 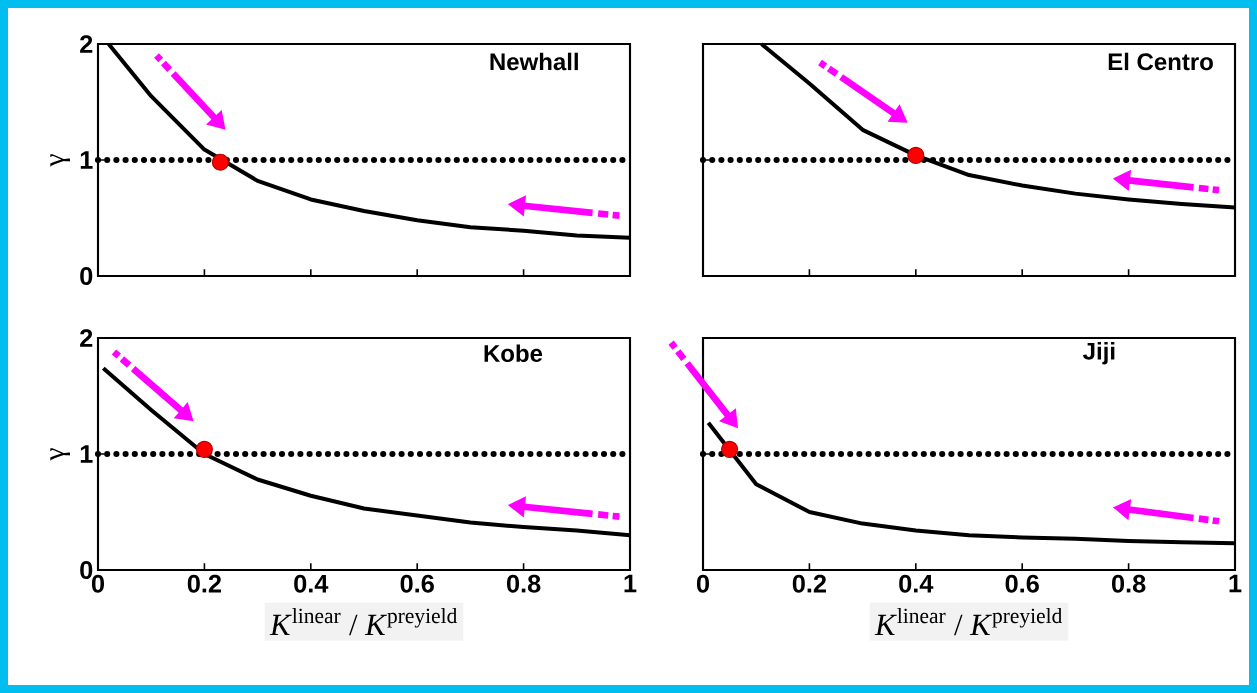 What do you see at coordinates (1160, 61) in the screenshot?
I see `chart-title: El Centro` at bounding box center [1160, 61].